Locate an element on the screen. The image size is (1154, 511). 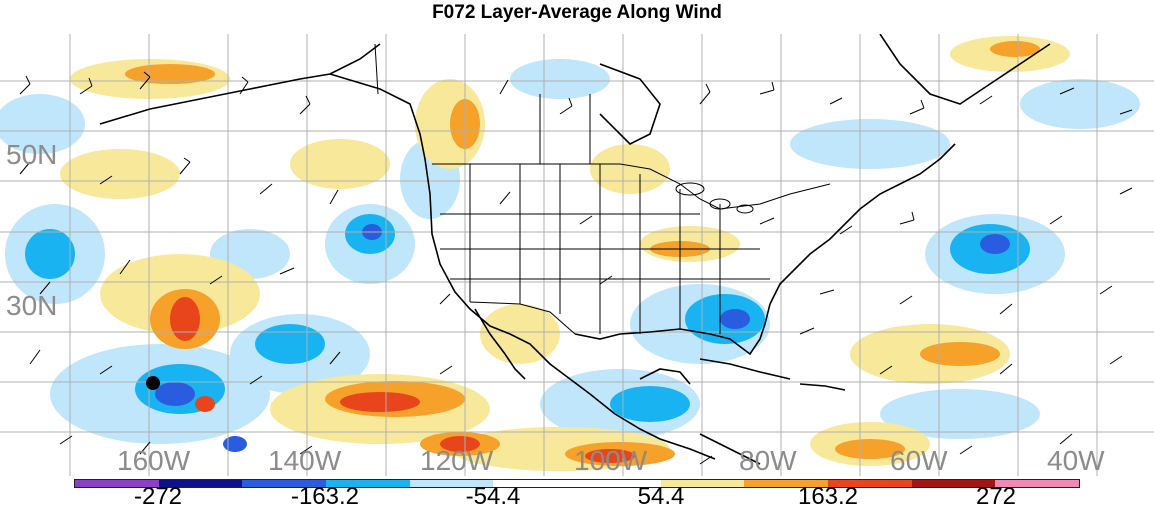
colorbar-label: -54.4 is located at coordinates (493, 496).